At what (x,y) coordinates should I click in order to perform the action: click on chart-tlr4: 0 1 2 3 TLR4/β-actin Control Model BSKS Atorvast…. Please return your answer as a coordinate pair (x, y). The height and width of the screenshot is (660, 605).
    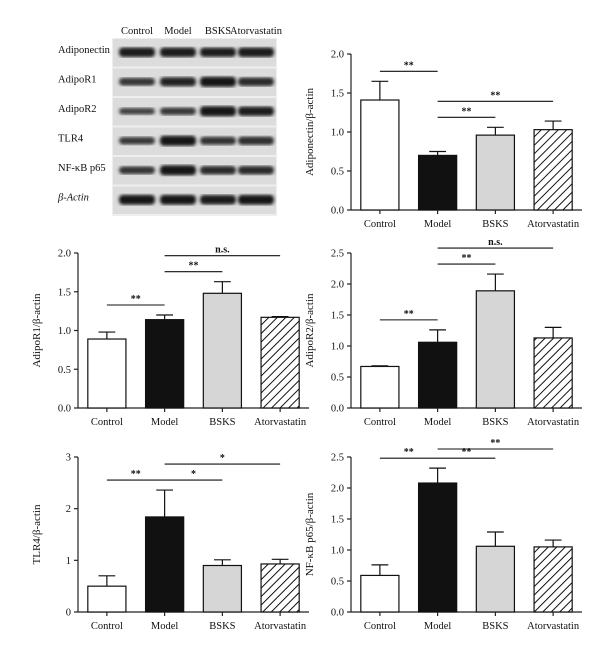
    Looking at the image, I should click on (170, 542).